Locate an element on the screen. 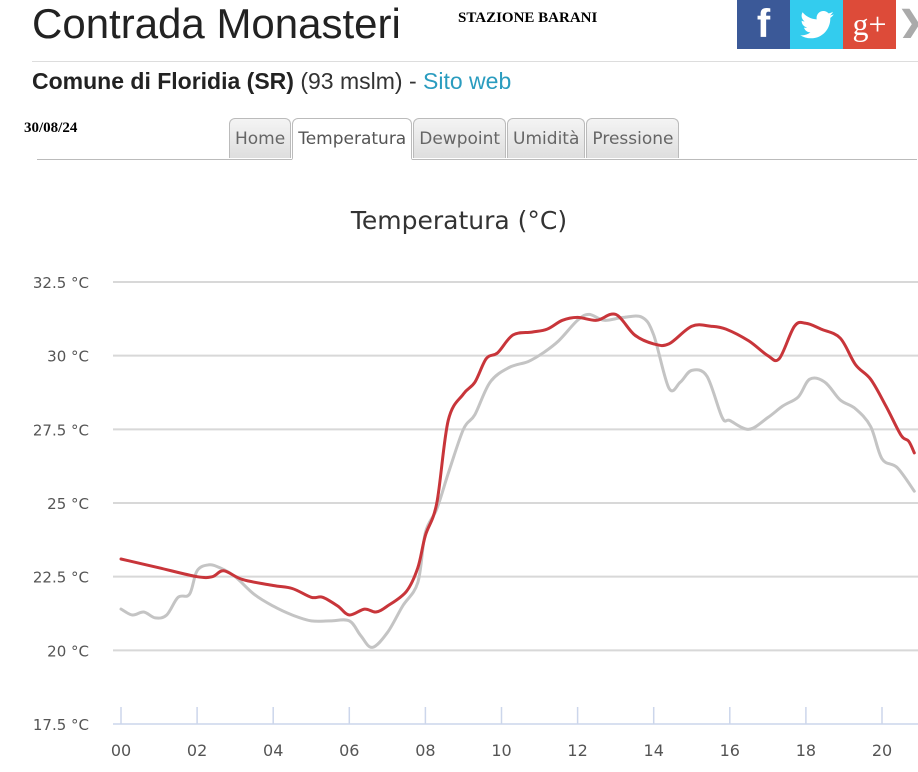 The width and height of the screenshot is (918, 772). header-divider is located at coordinates (475, 61).